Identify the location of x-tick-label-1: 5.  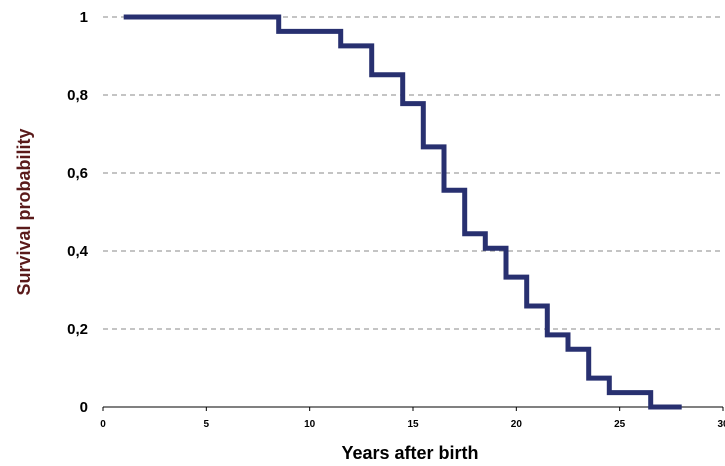
(207, 424).